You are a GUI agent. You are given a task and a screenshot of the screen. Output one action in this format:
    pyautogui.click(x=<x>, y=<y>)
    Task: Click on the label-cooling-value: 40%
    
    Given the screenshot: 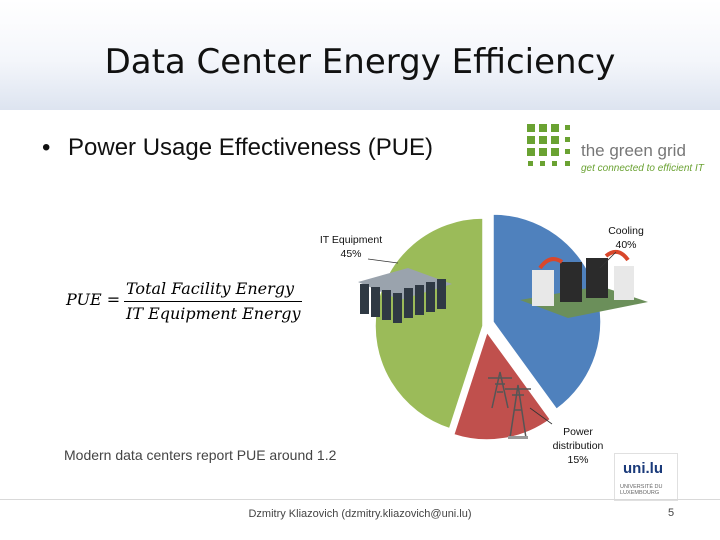 What is the action you would take?
    pyautogui.click(x=626, y=245)
    